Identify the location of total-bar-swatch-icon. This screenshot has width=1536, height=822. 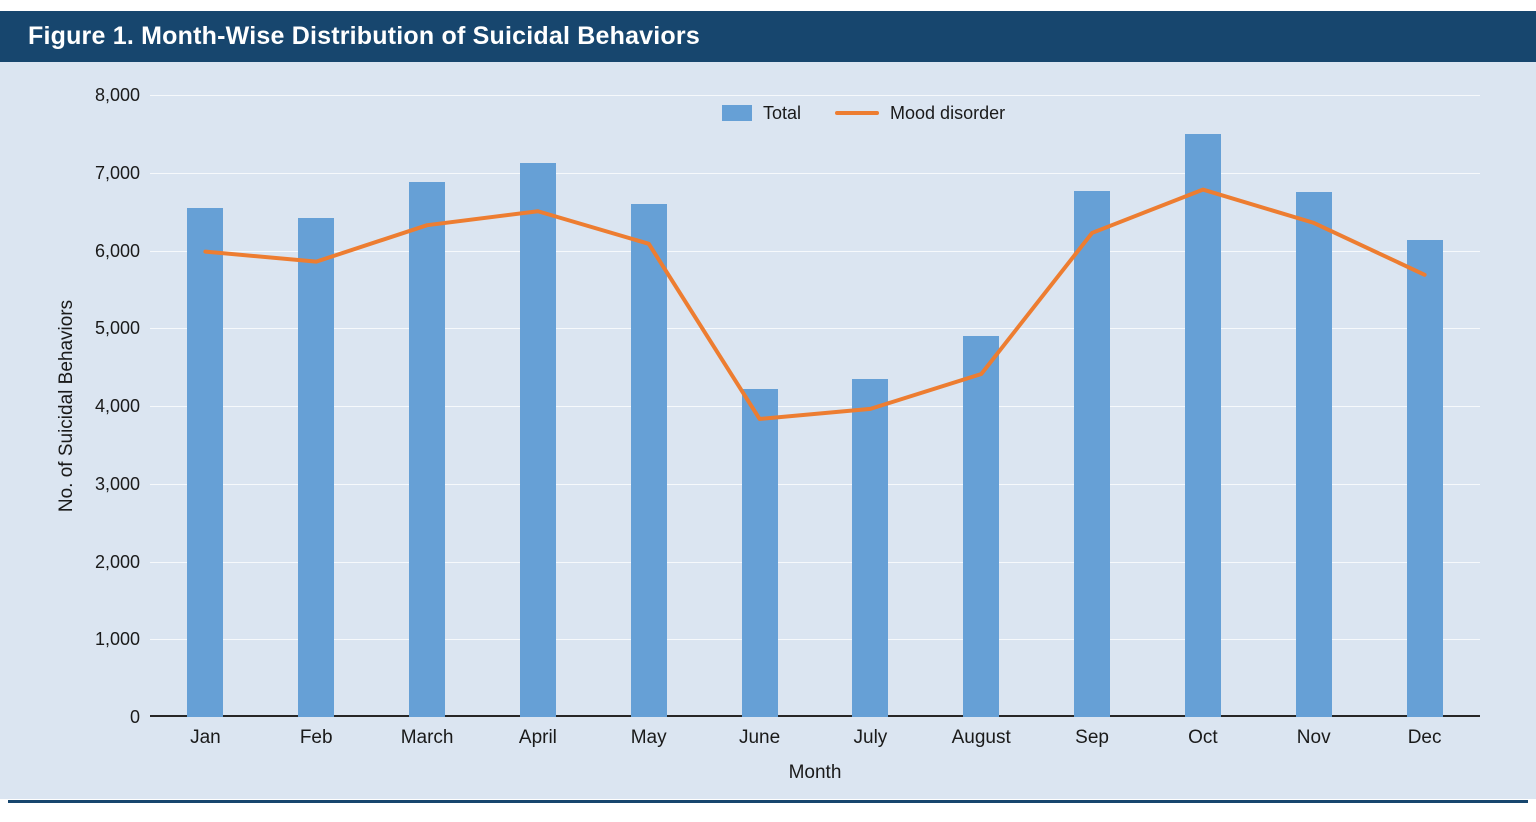
(737, 113).